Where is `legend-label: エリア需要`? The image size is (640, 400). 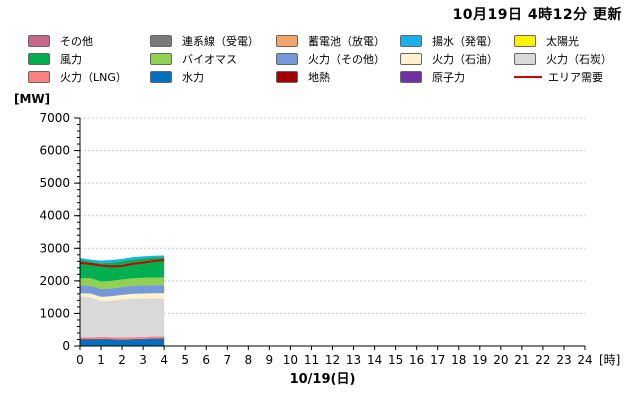 legend-label: エリア需要 is located at coordinates (575, 77).